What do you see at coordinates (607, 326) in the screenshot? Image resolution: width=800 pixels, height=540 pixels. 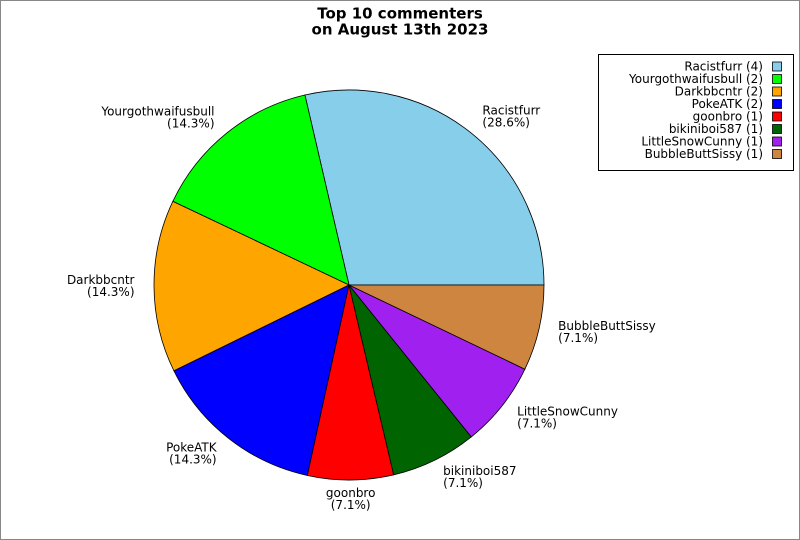 I see `slice-label: BubbleButtSissy` at bounding box center [607, 326].